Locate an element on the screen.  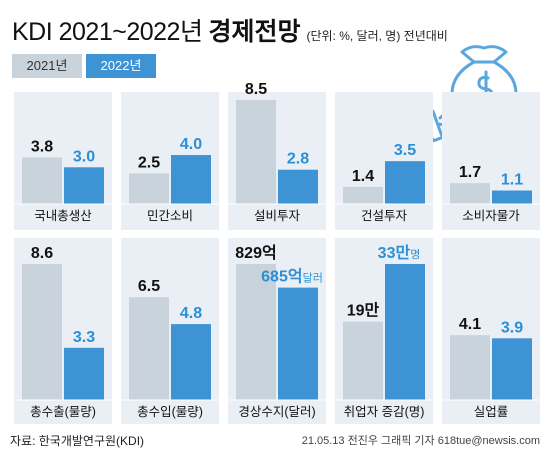
panel-3-value-2022: 2.8 is located at coordinates (298, 159).